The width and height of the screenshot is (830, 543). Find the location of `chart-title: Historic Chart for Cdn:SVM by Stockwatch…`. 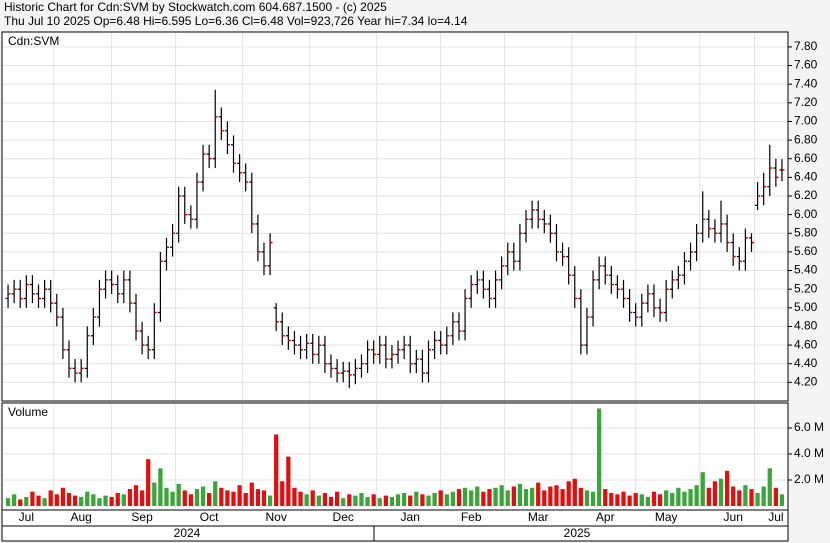

chart-title: Historic Chart for Cdn:SVM by Stockwatch… is located at coordinates (195, 7).